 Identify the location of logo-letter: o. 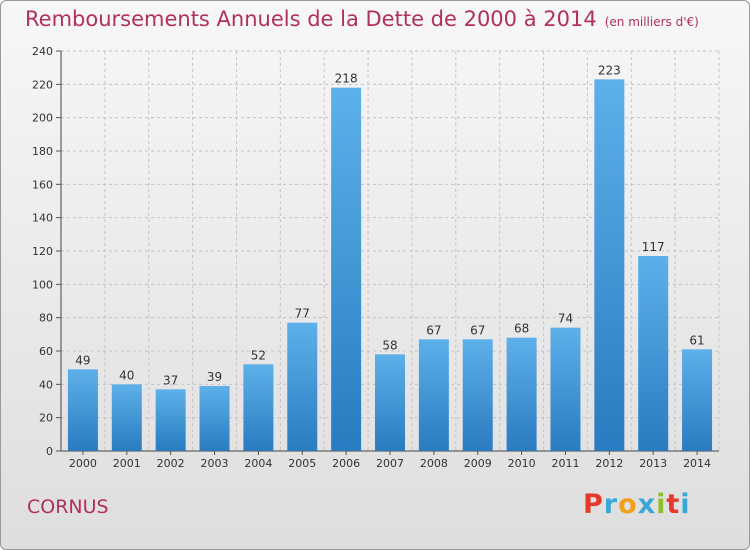
(628, 504).